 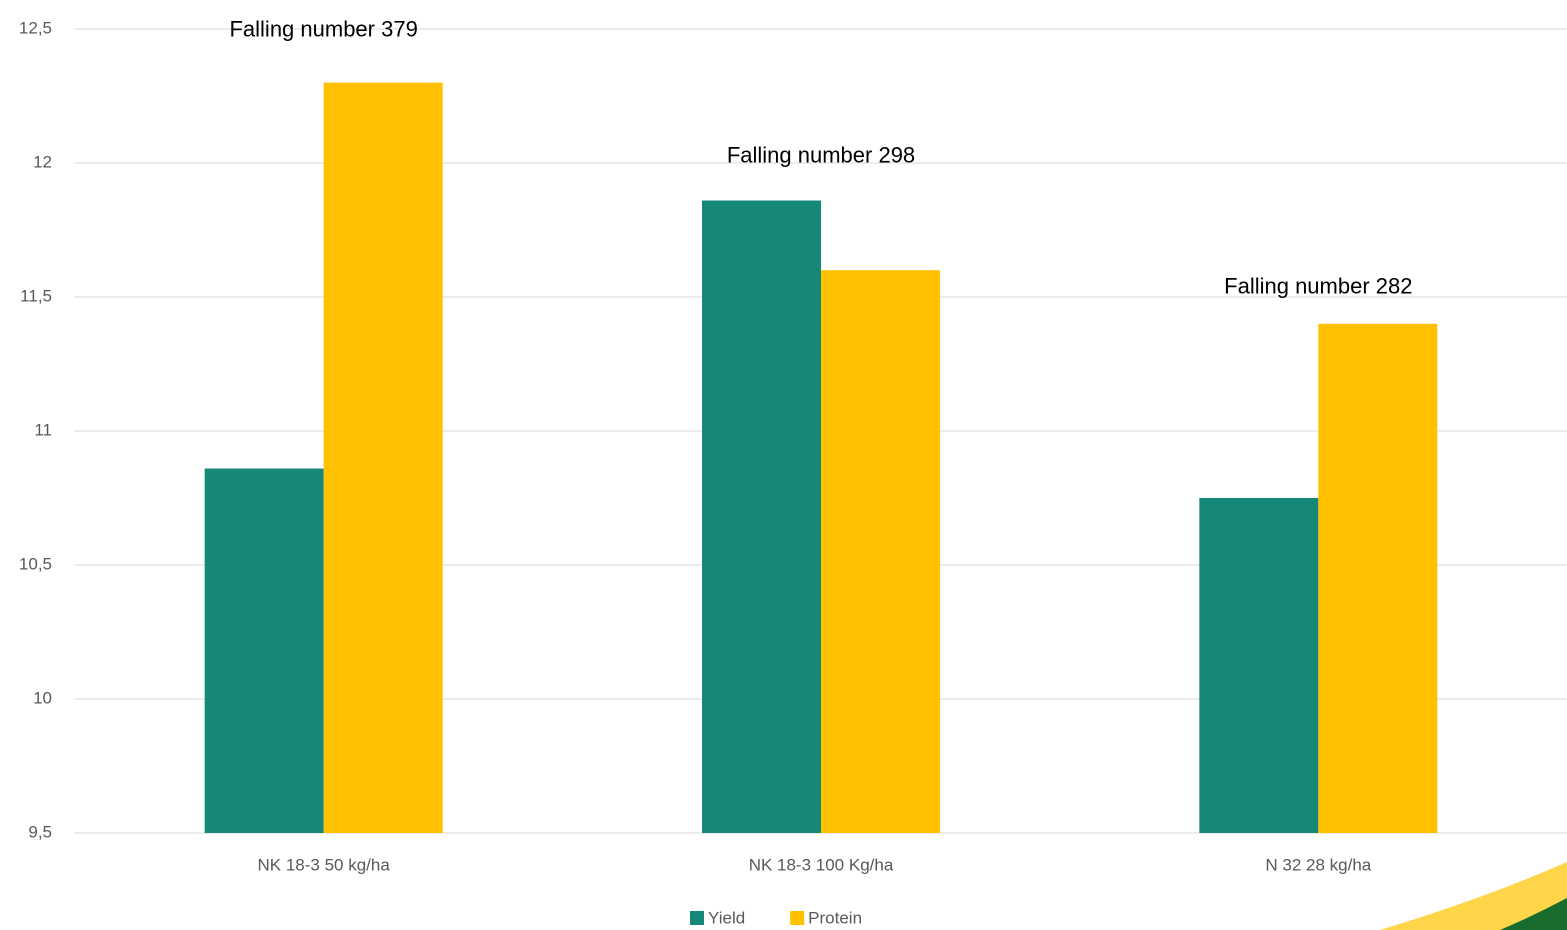 What do you see at coordinates (42, 161) in the screenshot?
I see `y-tick-label: 12` at bounding box center [42, 161].